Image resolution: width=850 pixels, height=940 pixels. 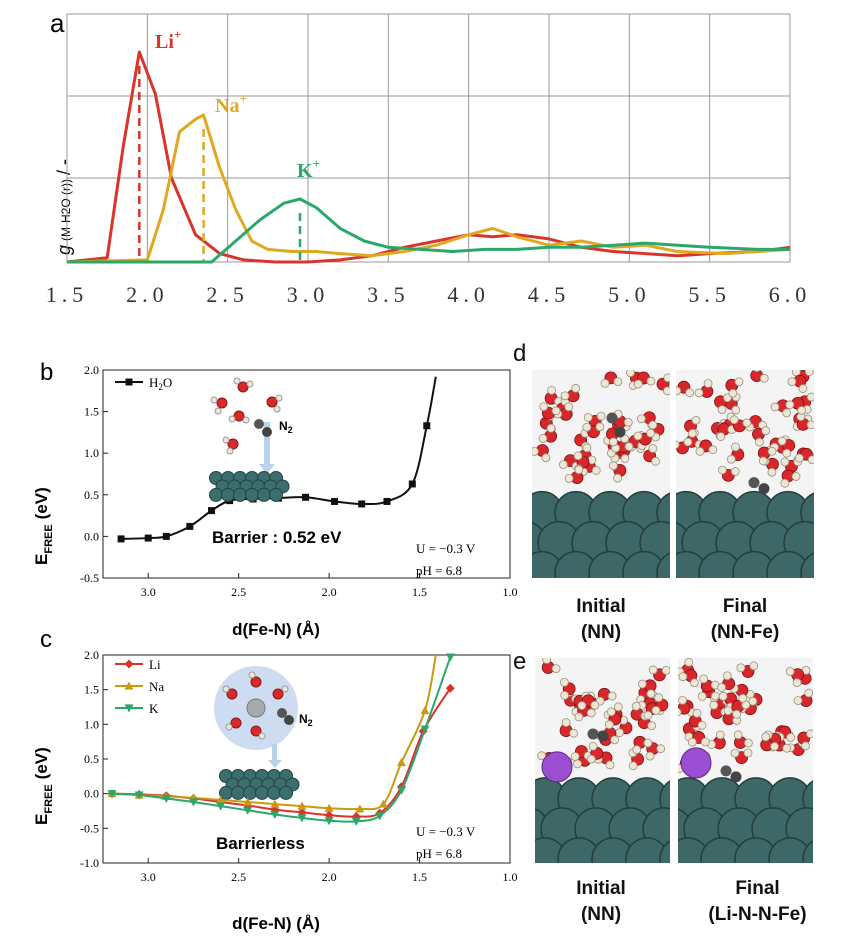 What do you see at coordinates (57, 23) in the screenshot?
I see `panel-label-a: a` at bounding box center [57, 23].